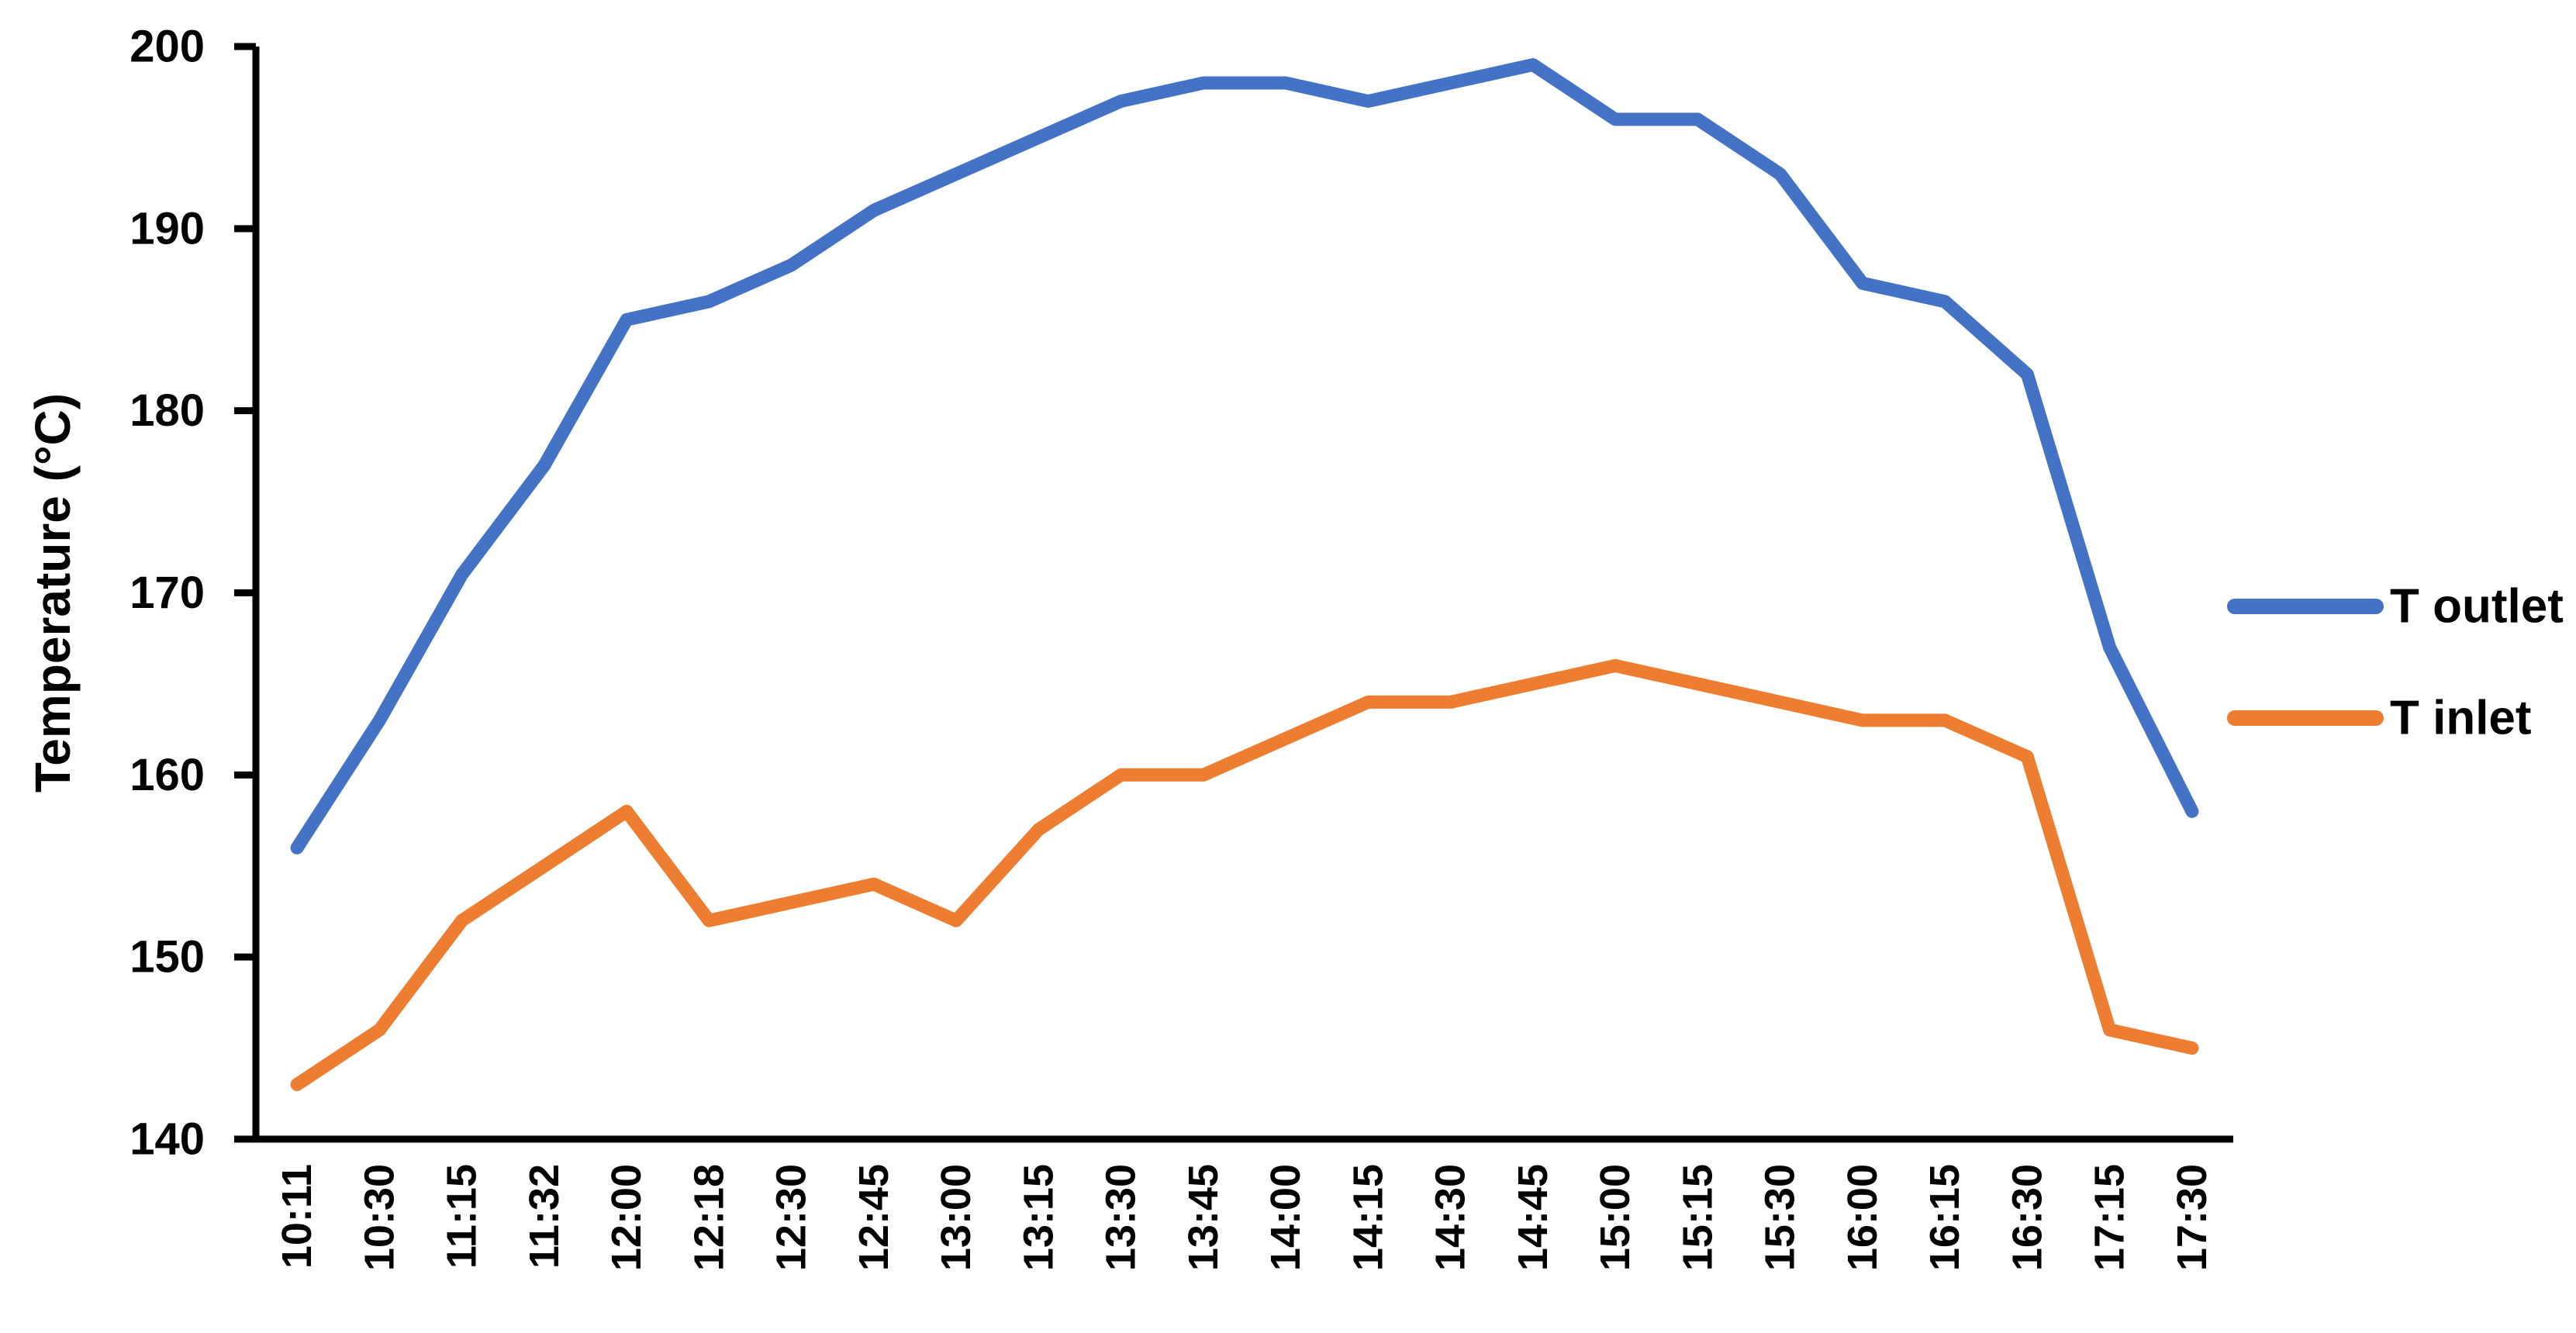 This screenshot has height=1333, width=2576. Describe the element at coordinates (167, 229) in the screenshot. I see `y-axis-tick-label: 190` at that location.